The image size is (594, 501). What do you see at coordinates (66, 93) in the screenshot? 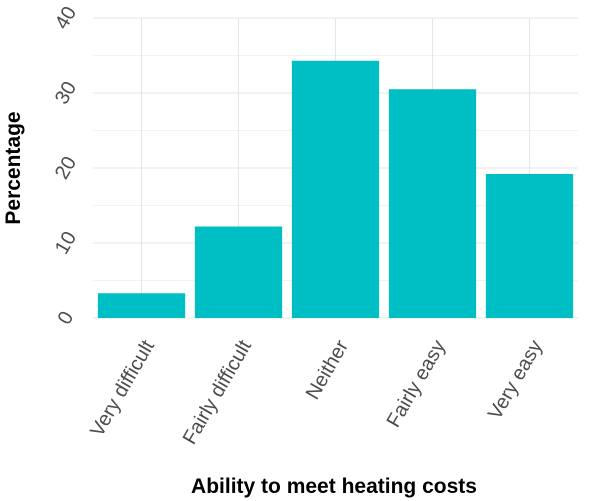
I see `y-tick-label: 30` at bounding box center [66, 93].